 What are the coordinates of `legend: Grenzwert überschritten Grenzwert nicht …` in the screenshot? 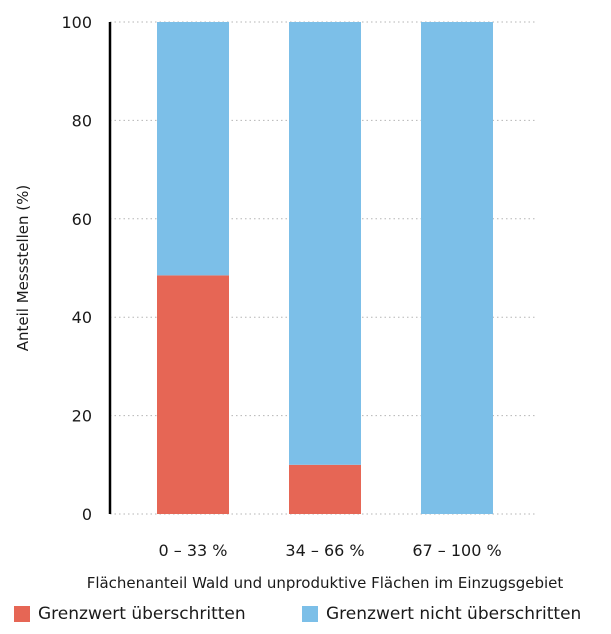 It's located at (305, 618).